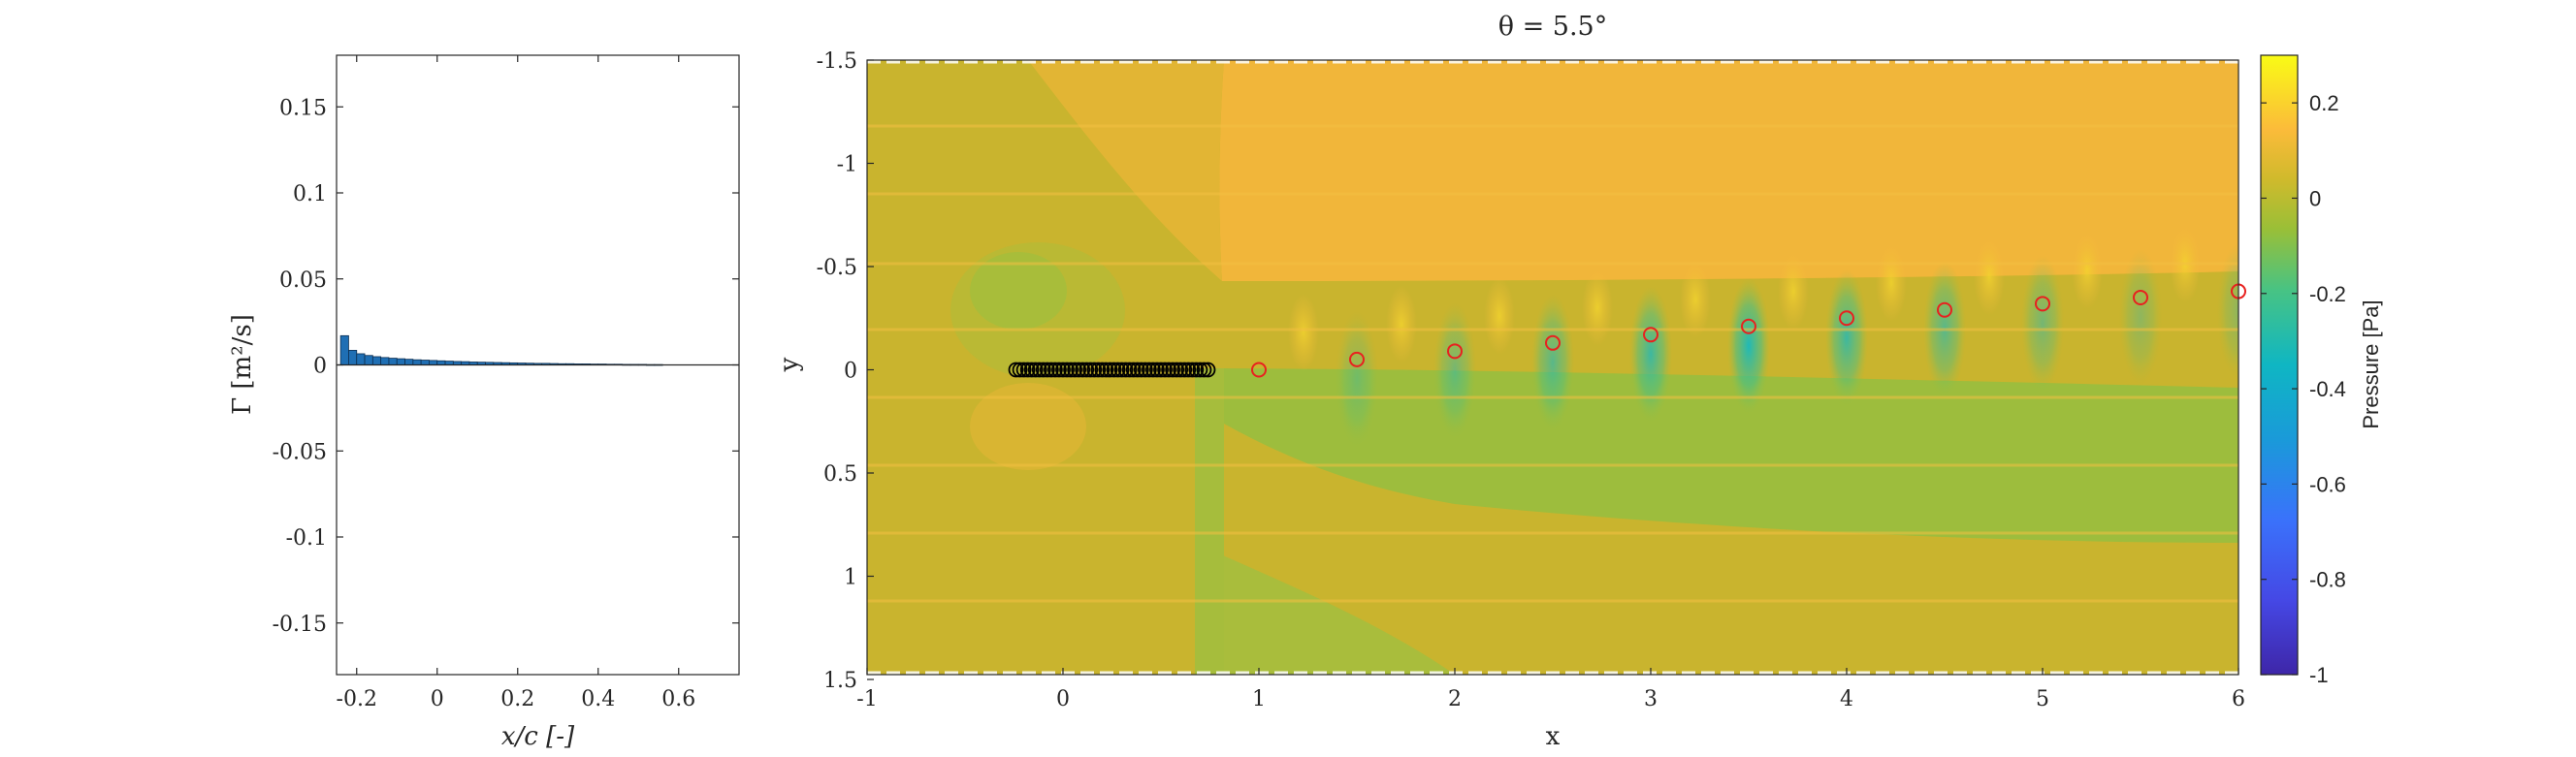 This screenshot has width=2576, height=757. Describe the element at coordinates (300, 625) in the screenshot. I see `left-y-tick-label: -0.15` at that location.